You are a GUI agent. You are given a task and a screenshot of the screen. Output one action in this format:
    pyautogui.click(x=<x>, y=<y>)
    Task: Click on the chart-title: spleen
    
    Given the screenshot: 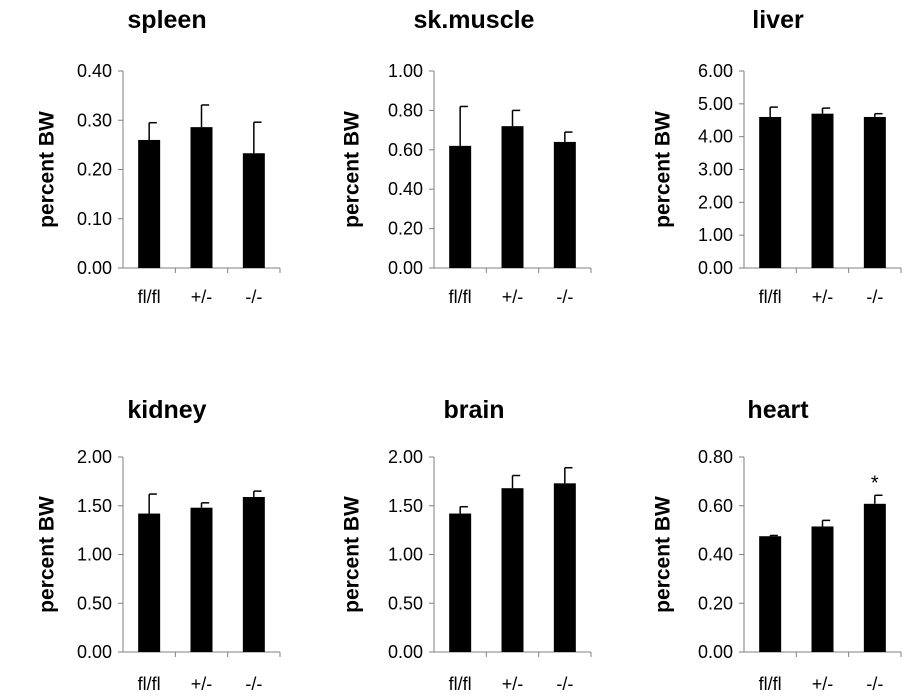 What is the action you would take?
    pyautogui.click(x=166, y=20)
    